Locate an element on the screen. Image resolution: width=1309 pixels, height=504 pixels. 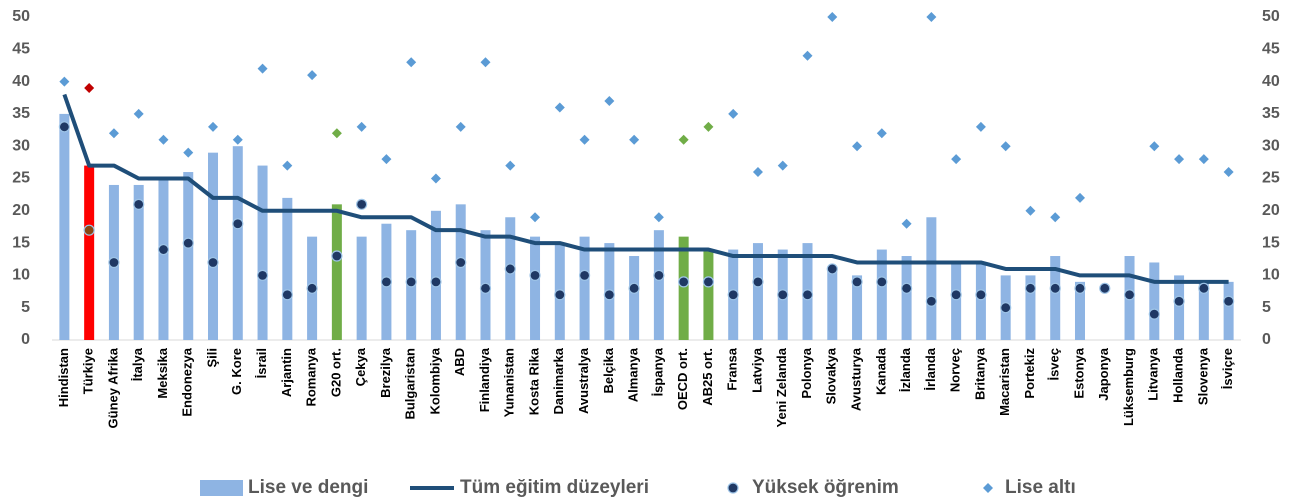
x-tick-label: G. Kore is located at coordinates (236, 371).